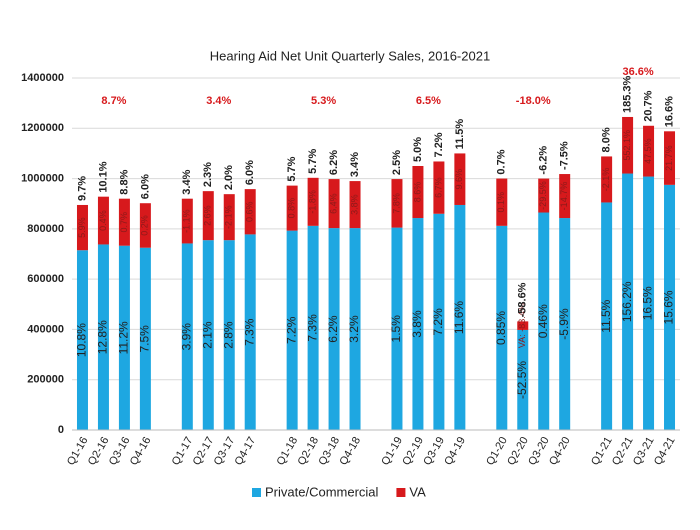 This screenshot has width=700, height=530. I want to click on segment-label: 6.4%, so click(333, 203).